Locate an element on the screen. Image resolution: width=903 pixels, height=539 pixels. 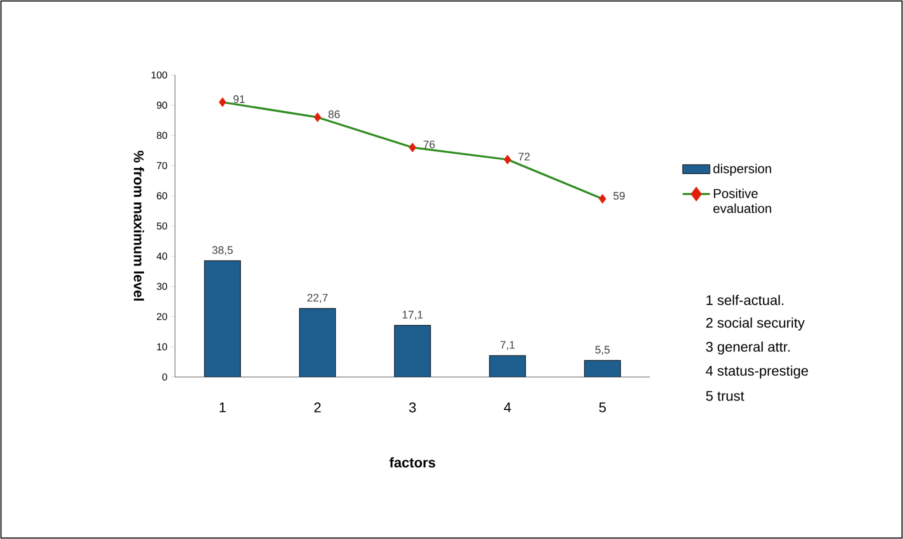
y-tick-label: 80 is located at coordinates (162, 135).